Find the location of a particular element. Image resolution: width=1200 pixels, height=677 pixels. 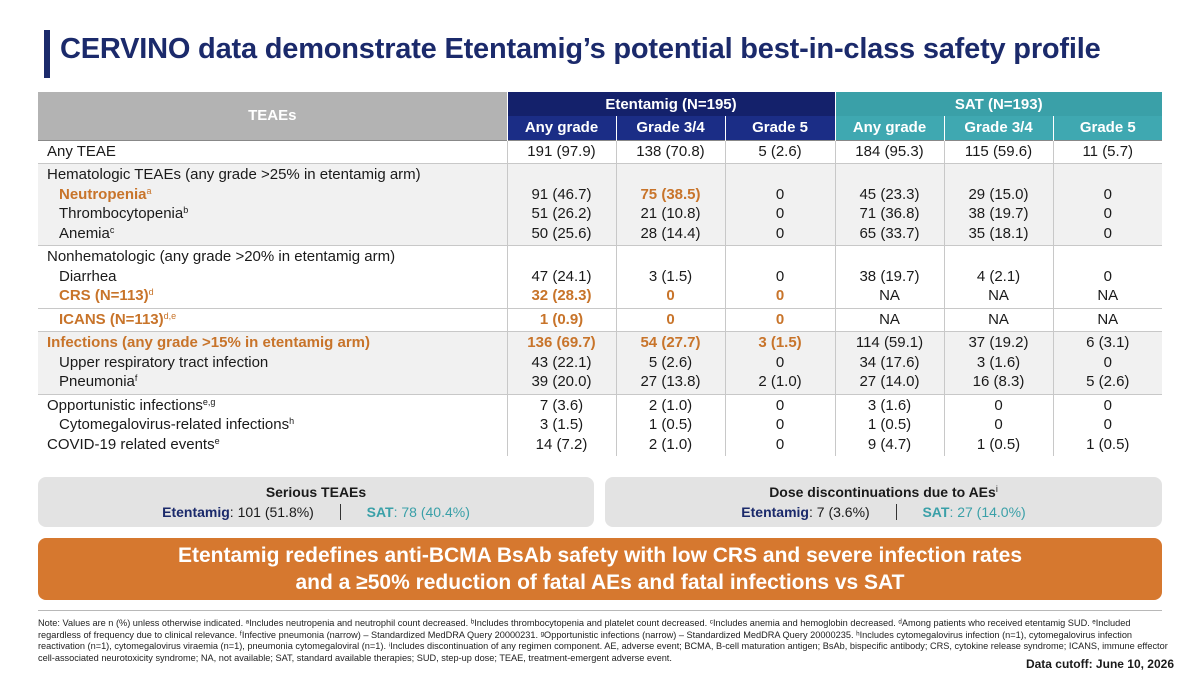

table-cell: 75 (38.5) is located at coordinates (670, 194).